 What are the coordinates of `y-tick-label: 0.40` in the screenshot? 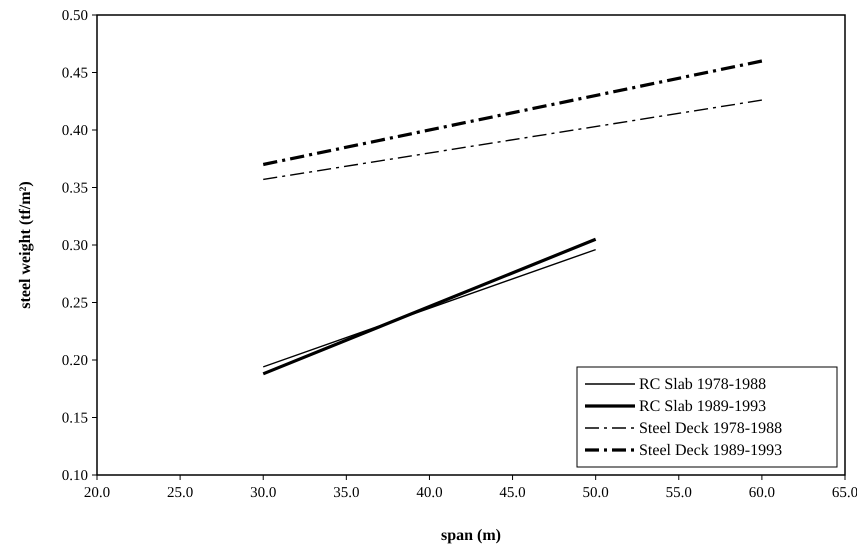 It's located at (75, 131).